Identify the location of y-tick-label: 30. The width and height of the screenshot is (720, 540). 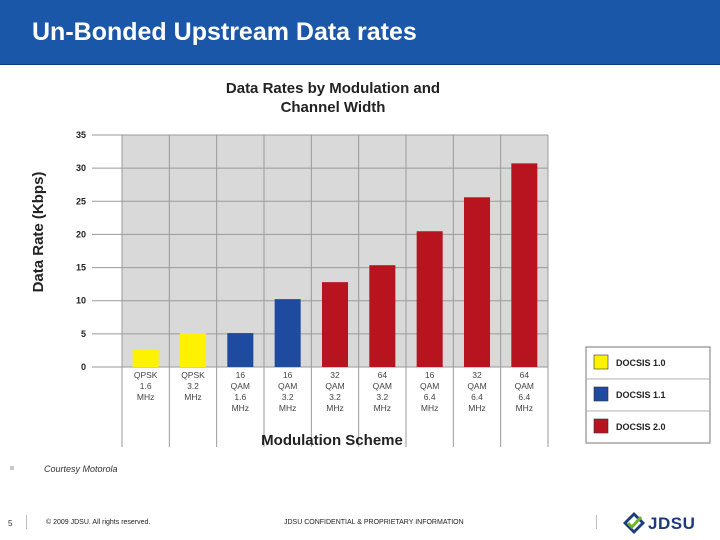
(81, 168).